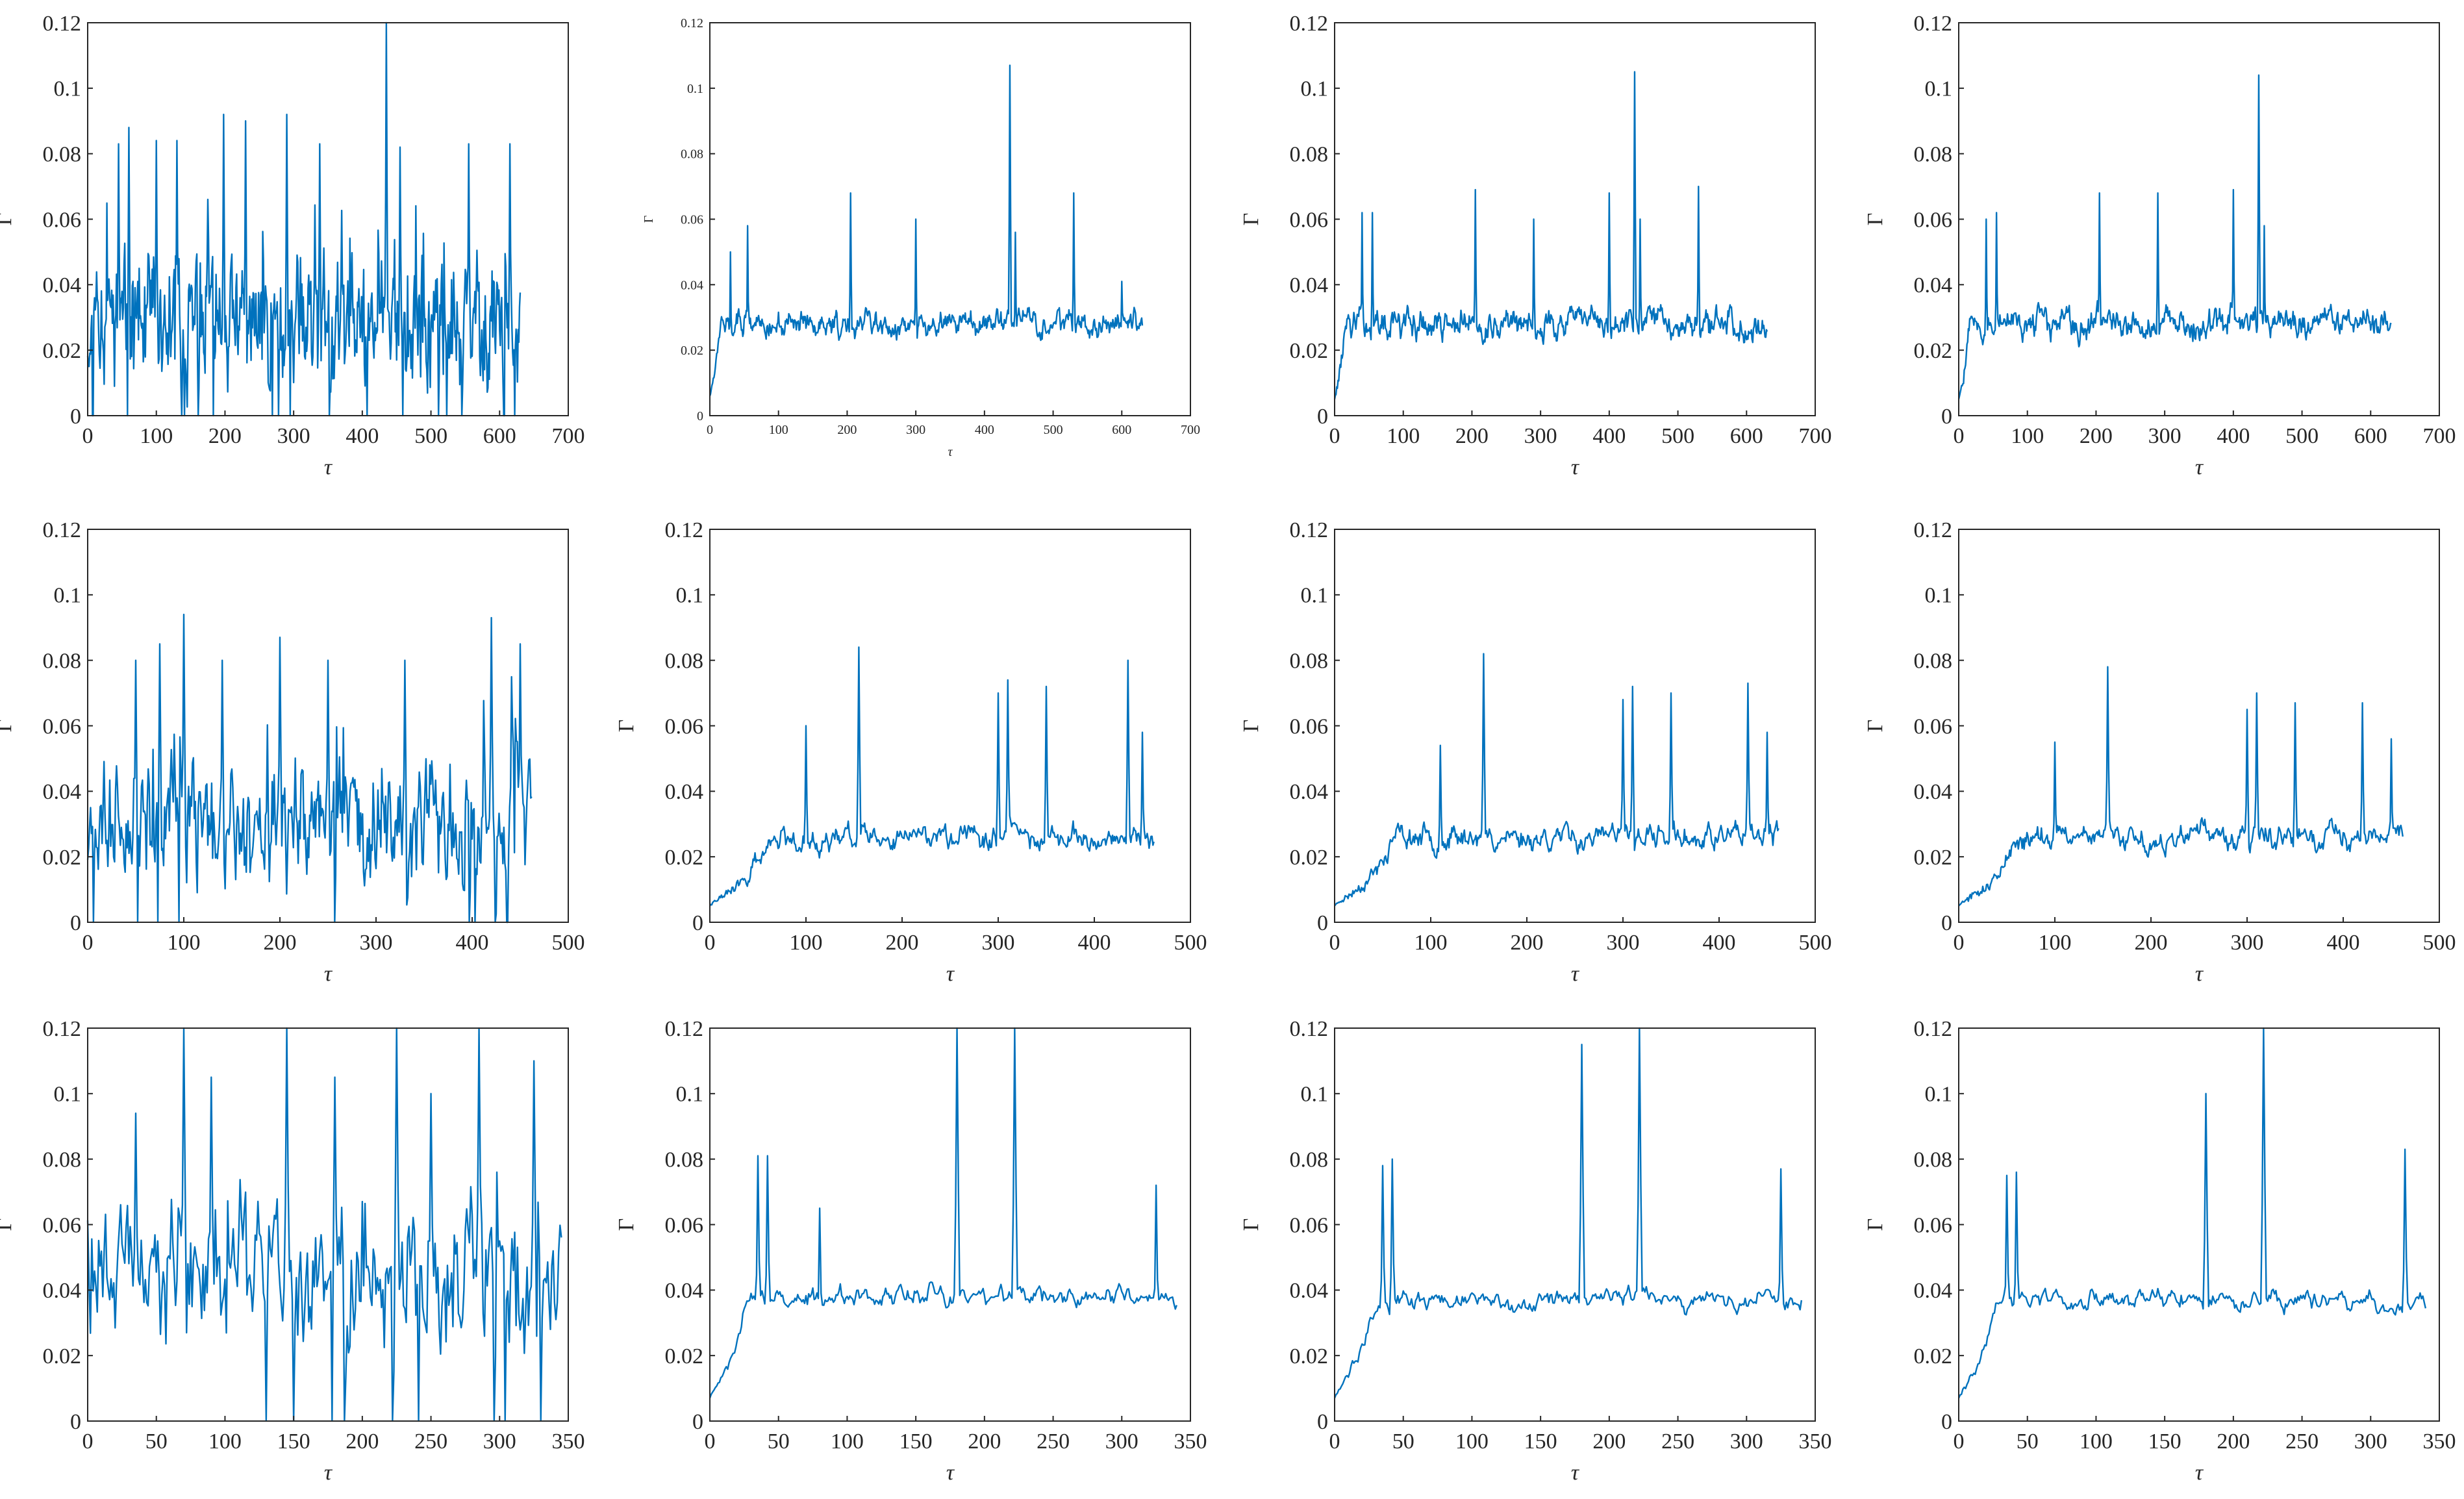 The width and height of the screenshot is (2464, 1499). Describe the element at coordinates (2174, 237) in the screenshot. I see `series-line-row1-col4` at that location.